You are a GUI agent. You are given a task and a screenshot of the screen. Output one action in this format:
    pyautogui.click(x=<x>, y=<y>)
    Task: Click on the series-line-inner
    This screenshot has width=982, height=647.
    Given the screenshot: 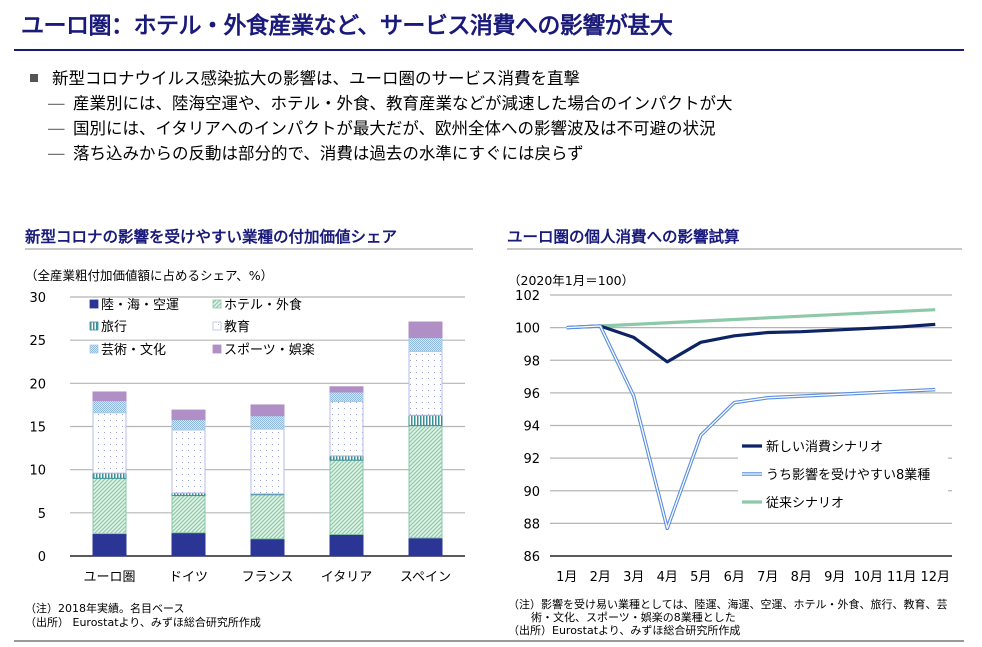 What is the action you would take?
    pyautogui.click(x=751, y=427)
    